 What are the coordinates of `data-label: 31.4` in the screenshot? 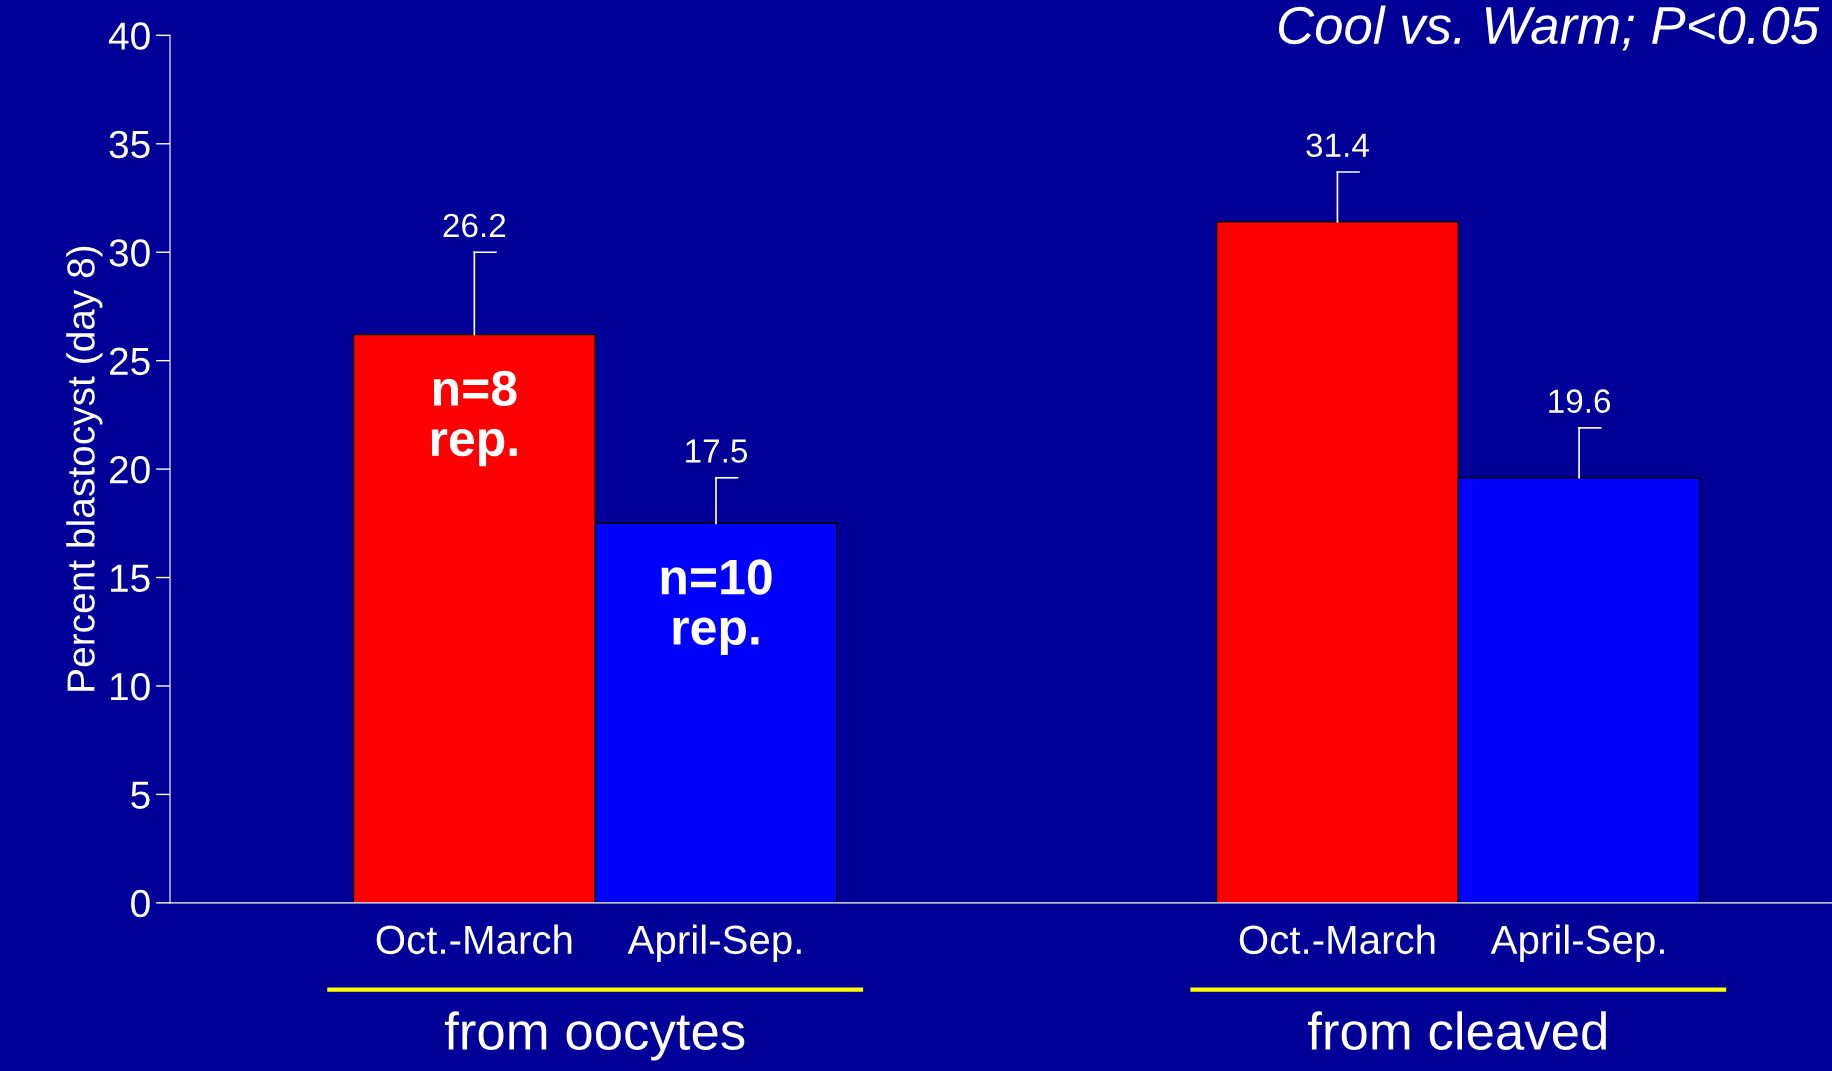 It's located at (1337, 145).